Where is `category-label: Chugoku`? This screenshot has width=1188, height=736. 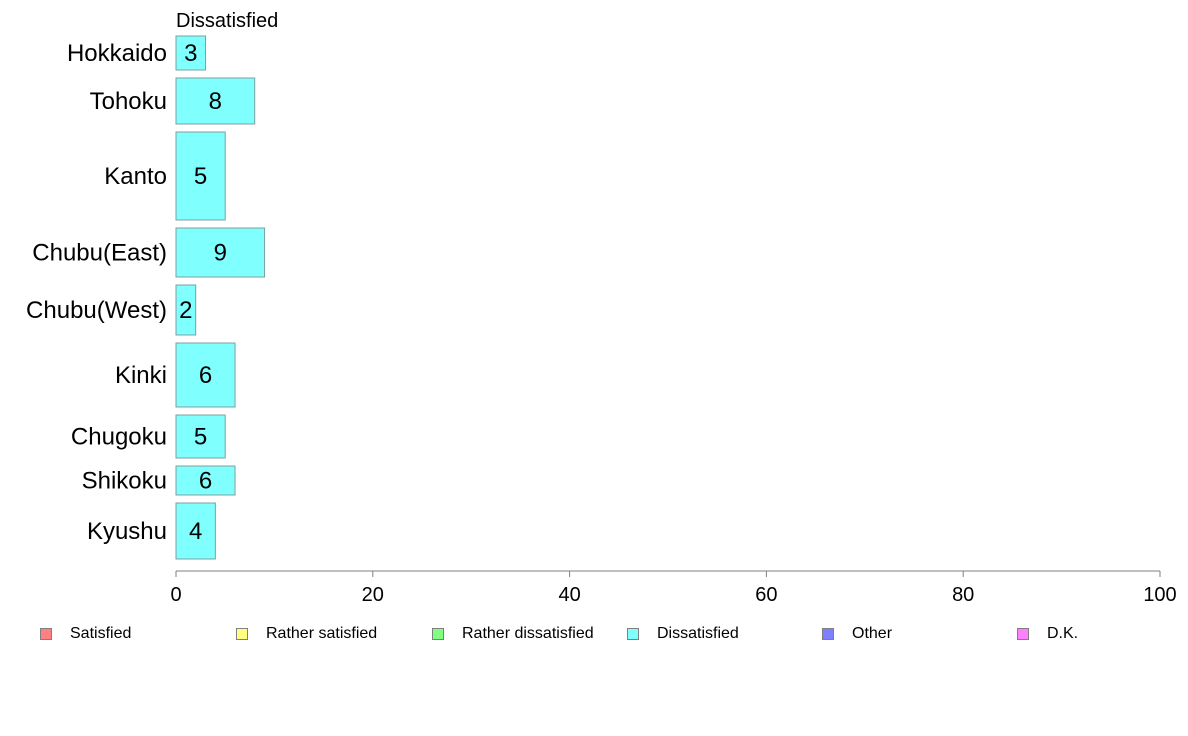
category-label: Chugoku is located at coordinates (119, 437).